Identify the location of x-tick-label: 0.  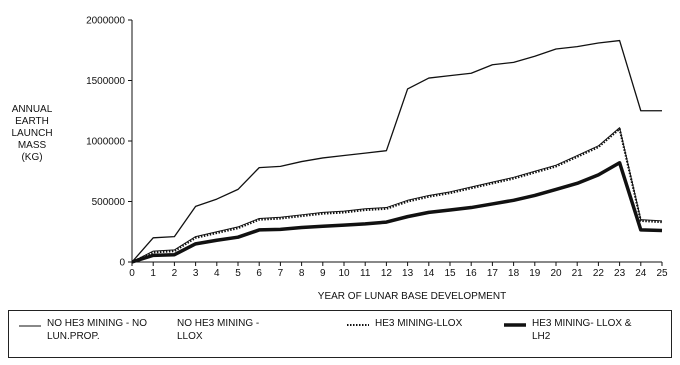
(132, 273).